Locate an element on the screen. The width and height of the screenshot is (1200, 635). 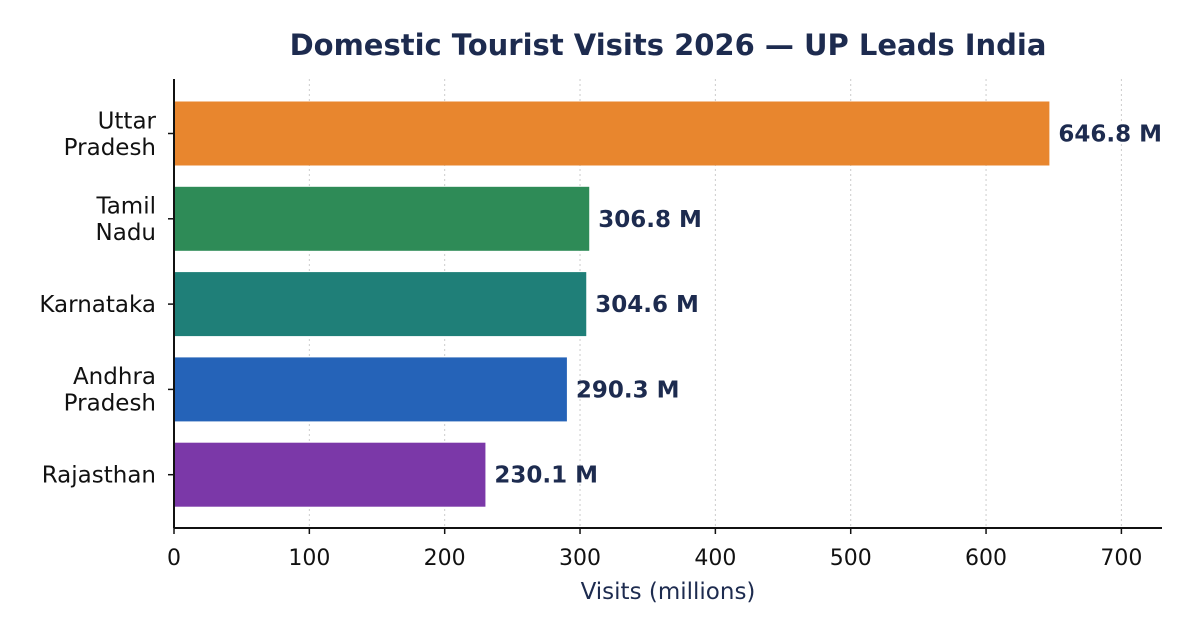
category-label: Nadu is located at coordinates (126, 233).